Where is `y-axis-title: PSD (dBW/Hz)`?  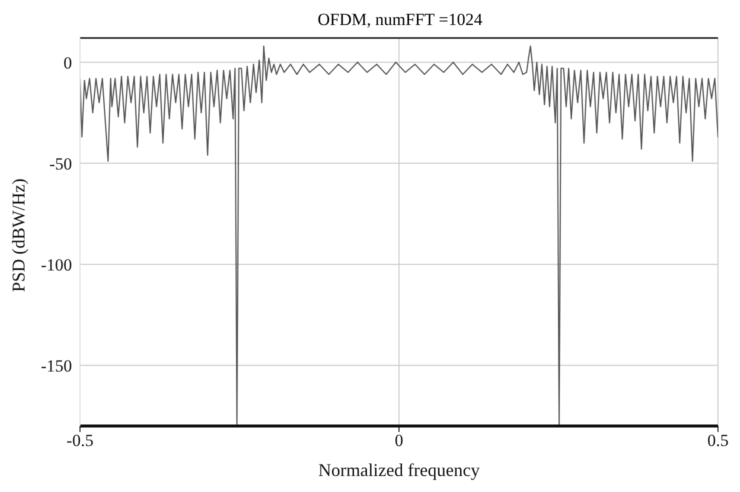 y-axis-title: PSD (dBW/Hz) is located at coordinates (18, 235).